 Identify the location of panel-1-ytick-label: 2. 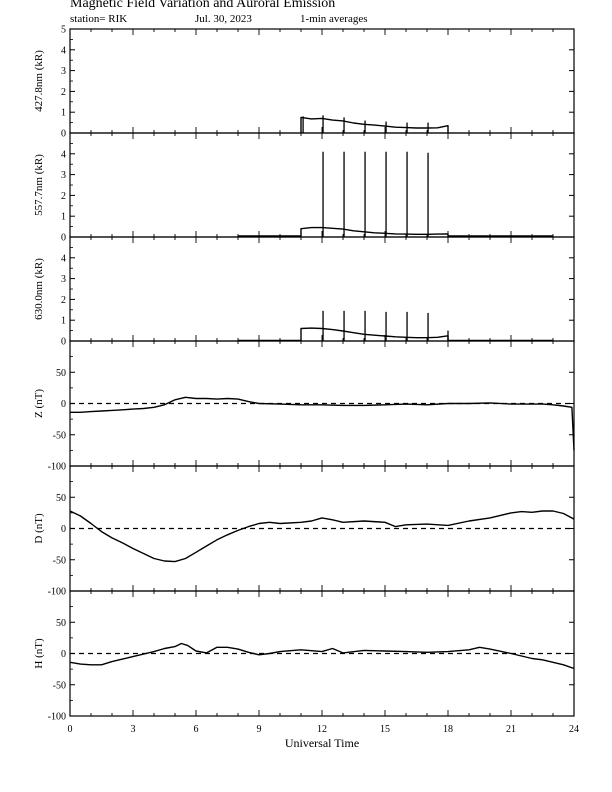
(63, 92).